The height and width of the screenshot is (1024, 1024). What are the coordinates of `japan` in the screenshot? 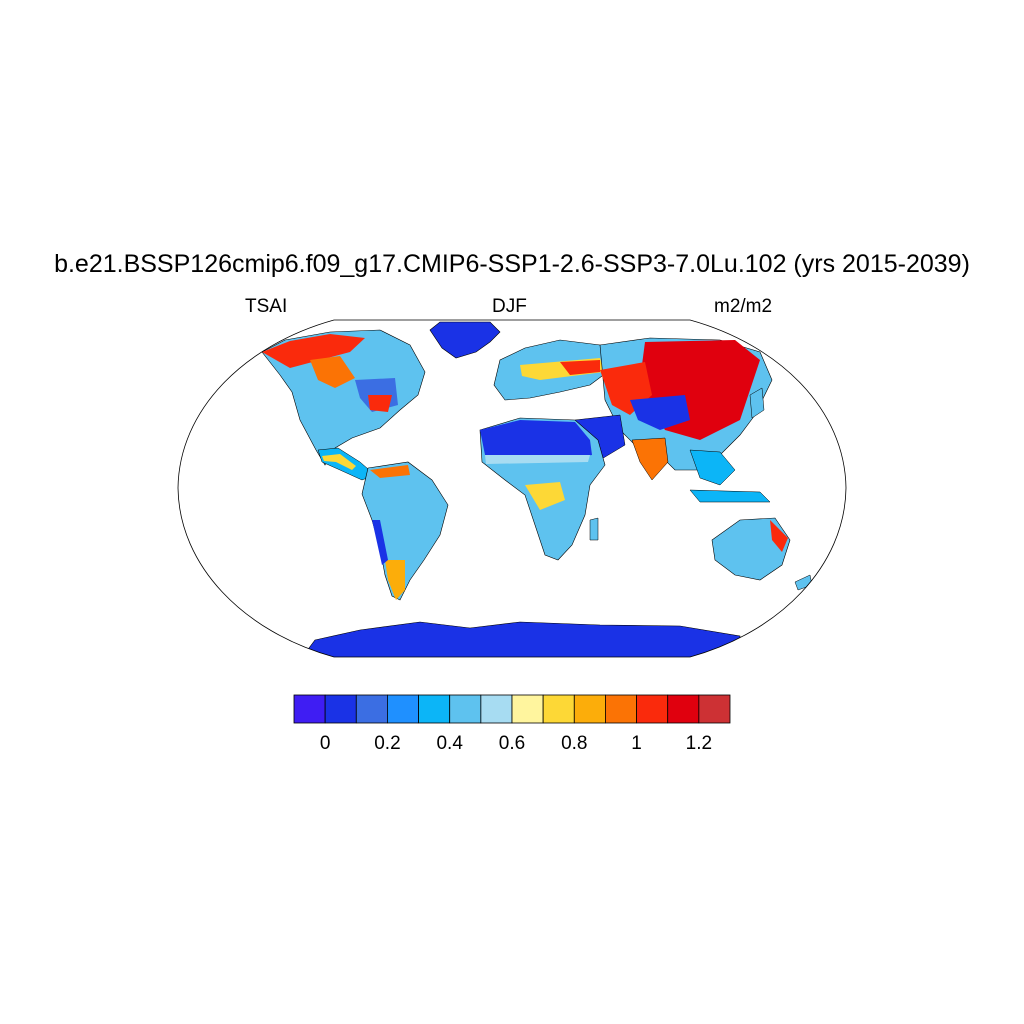 It's located at (757, 403).